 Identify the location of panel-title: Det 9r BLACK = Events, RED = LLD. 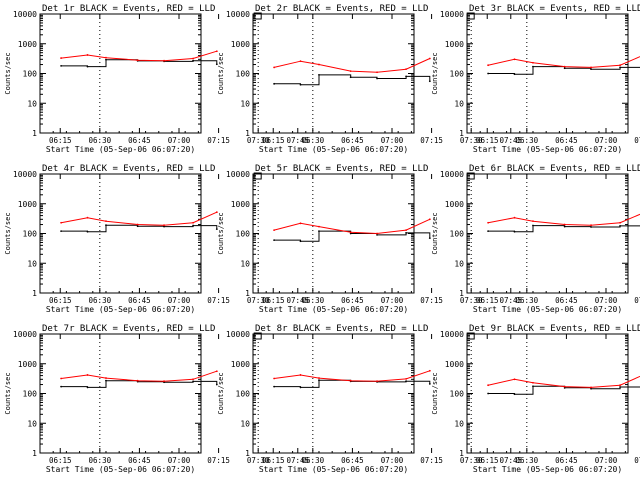
(554, 329).